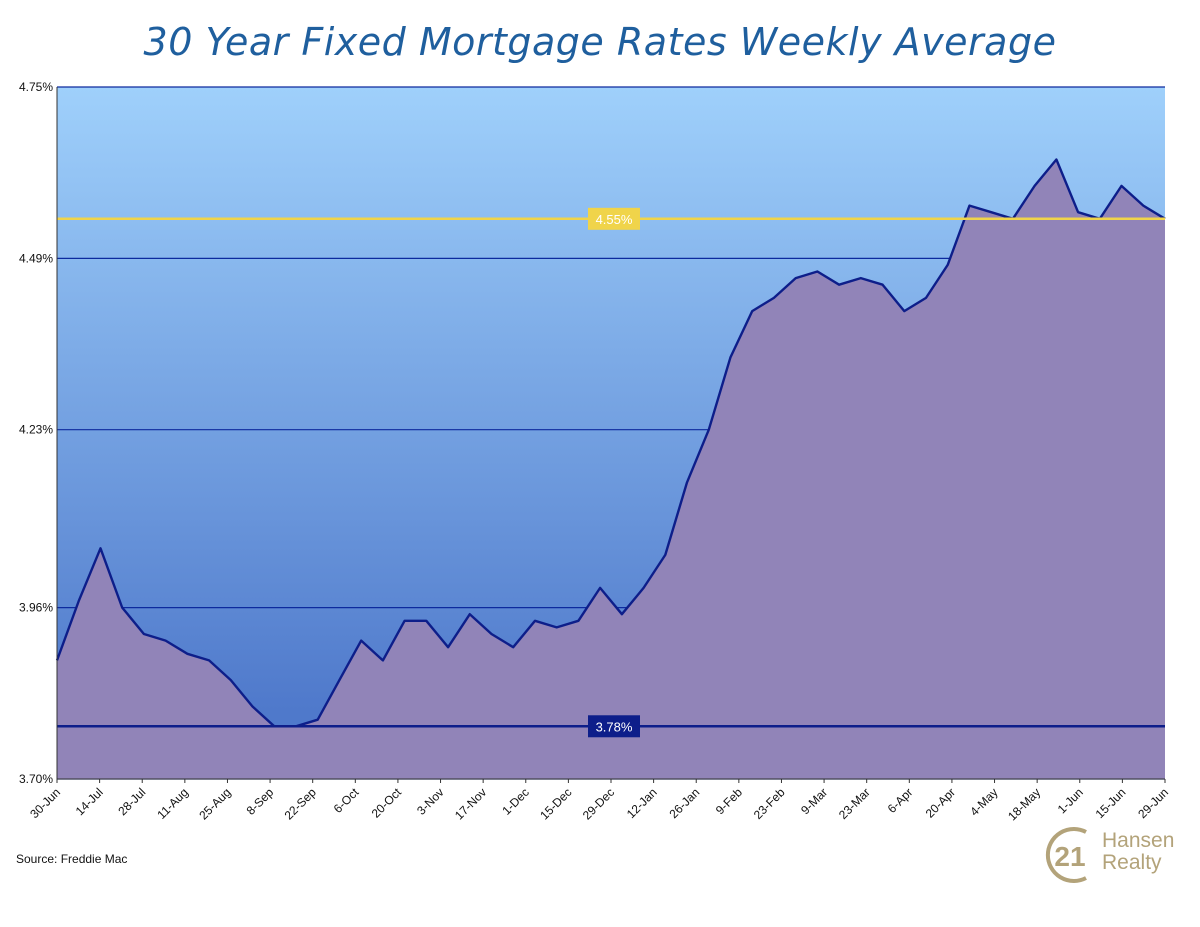  I want to click on century21-logo-icon: 21, so click(1066, 855).